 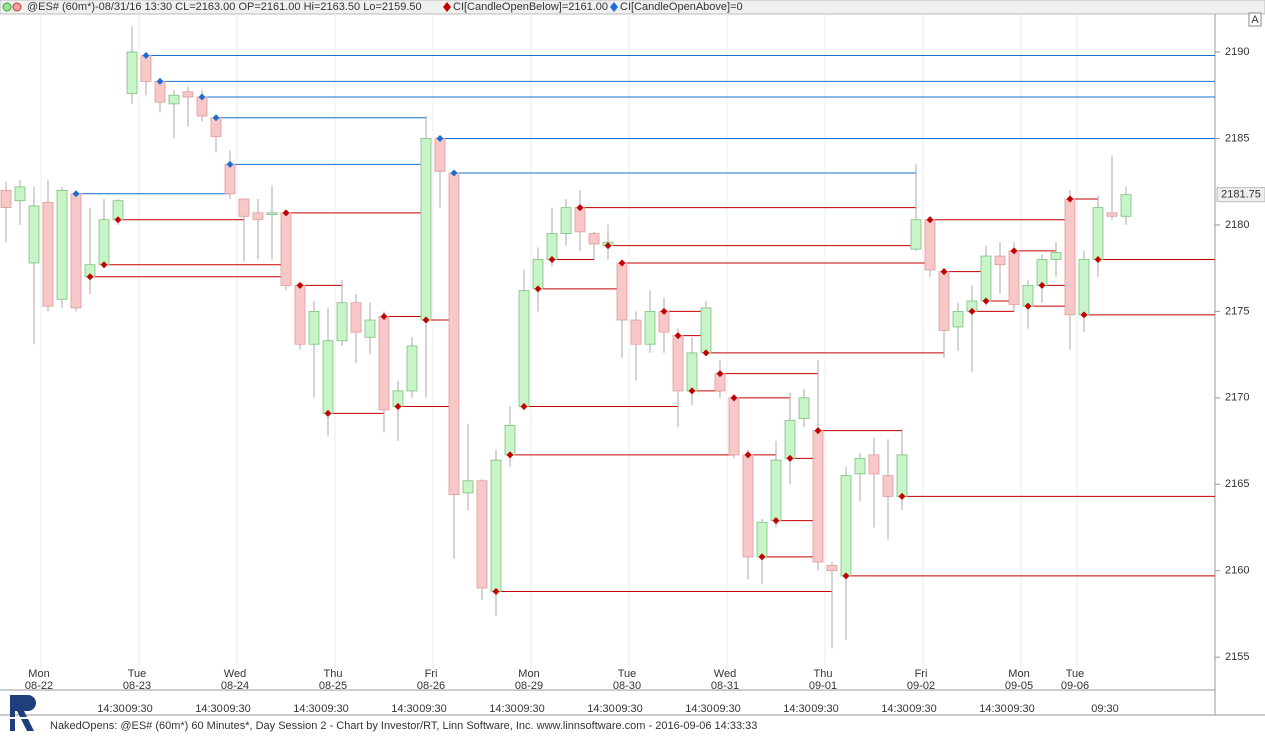 What do you see at coordinates (137, 686) in the screenshot?
I see `date-label: 08-23` at bounding box center [137, 686].